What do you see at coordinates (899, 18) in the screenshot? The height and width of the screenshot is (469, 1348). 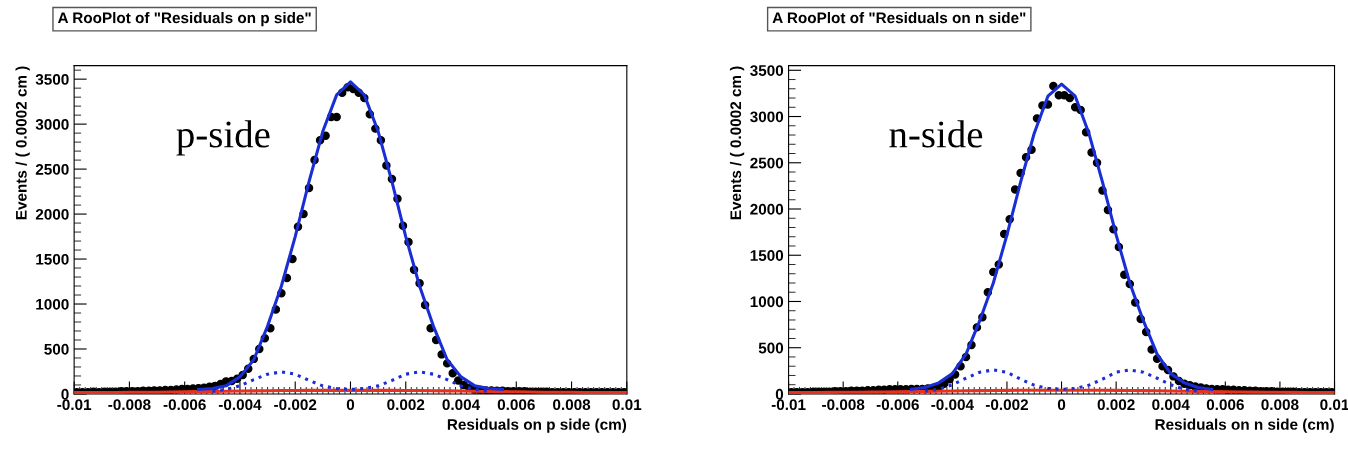 I see `chart-title: A RooPlot of "Residuals on n side"` at bounding box center [899, 18].